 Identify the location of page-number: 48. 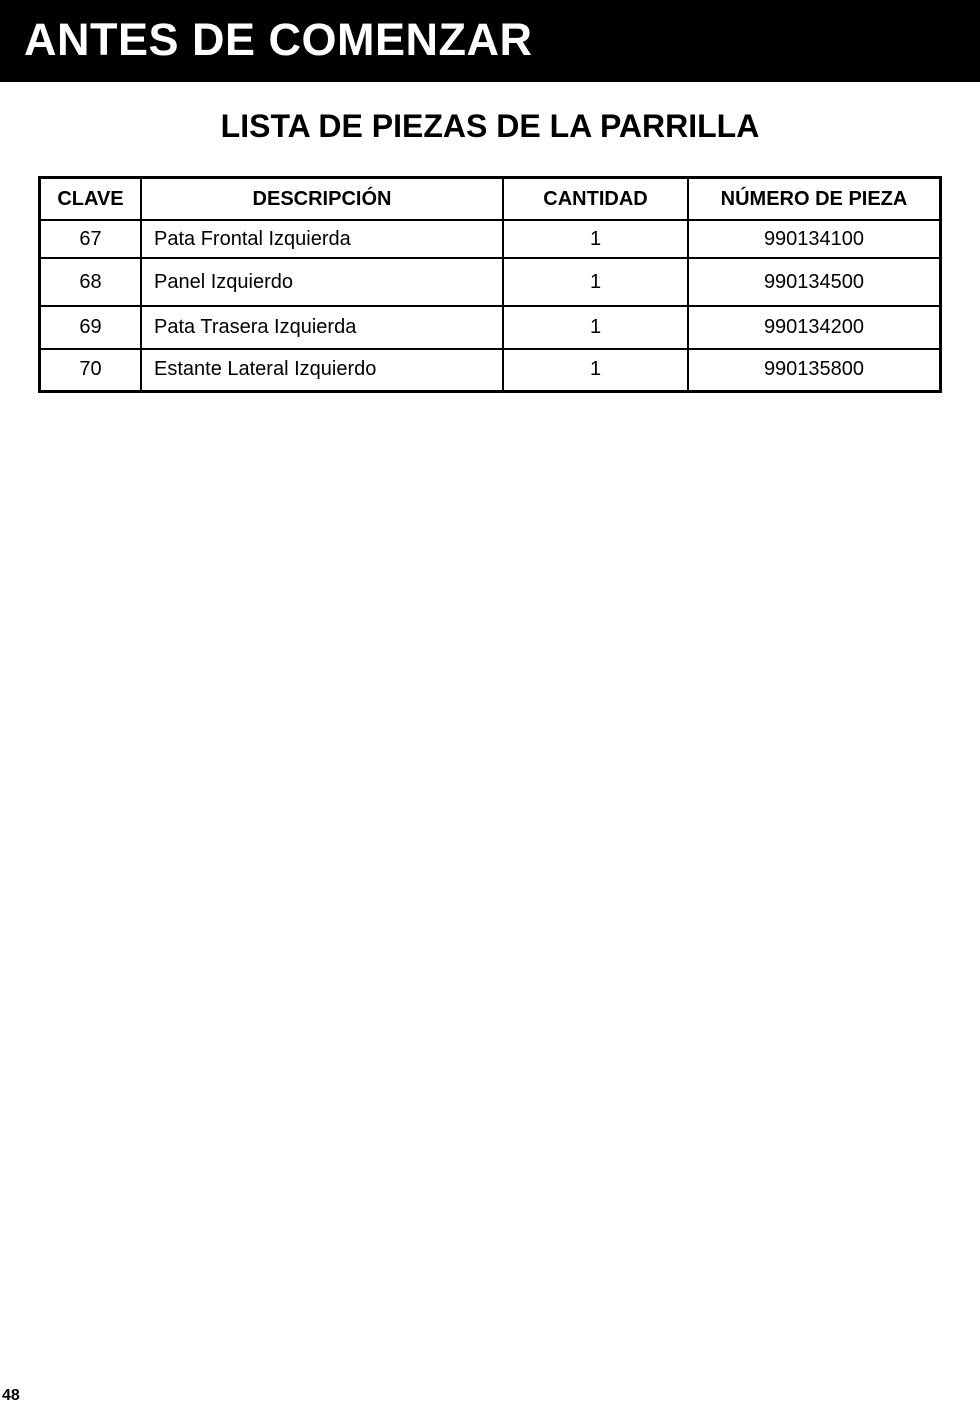
(11, 1395).